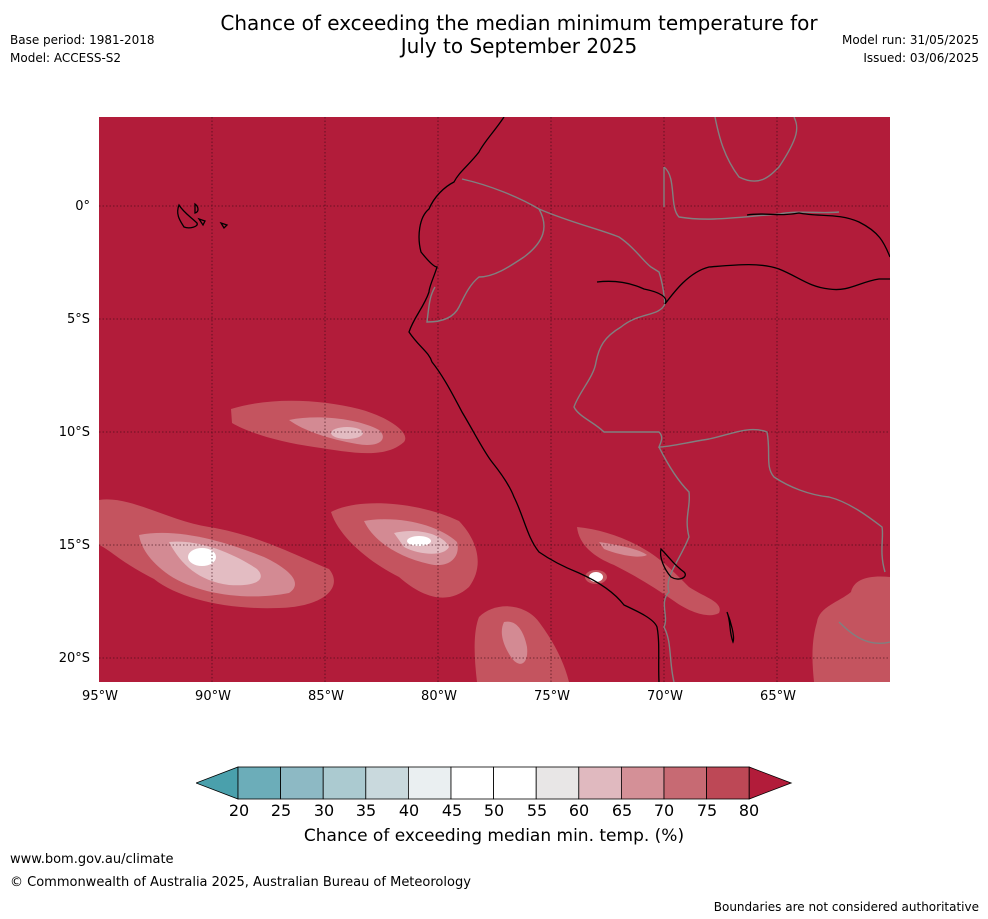 This screenshot has height=919, width=988. Describe the element at coordinates (452, 810) in the screenshot. I see `colorbar-tick-label: 45` at that location.